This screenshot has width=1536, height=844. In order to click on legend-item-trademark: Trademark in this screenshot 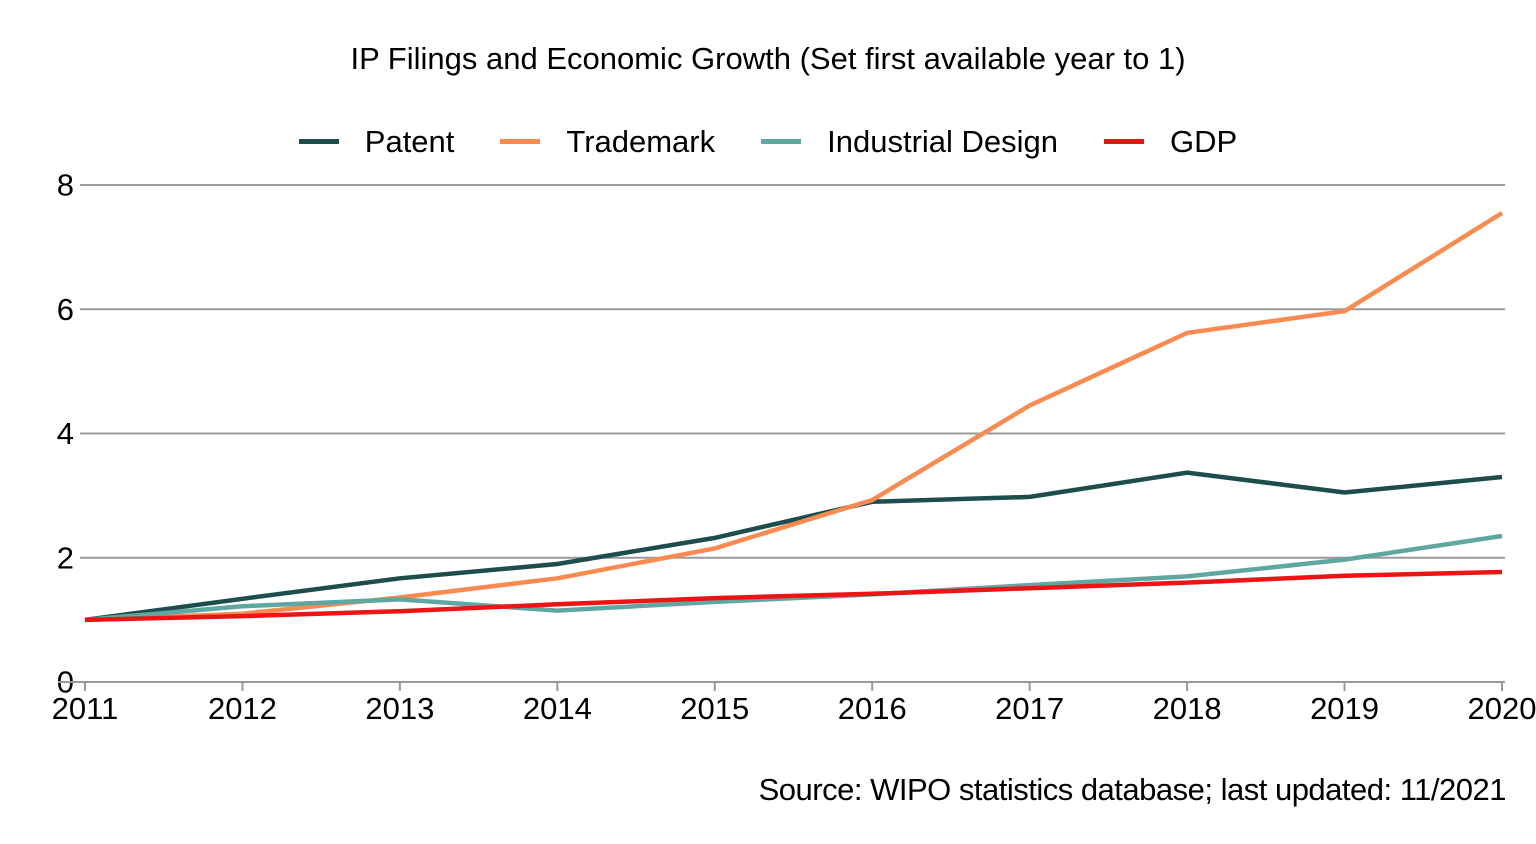, I will do `click(607, 141)`.